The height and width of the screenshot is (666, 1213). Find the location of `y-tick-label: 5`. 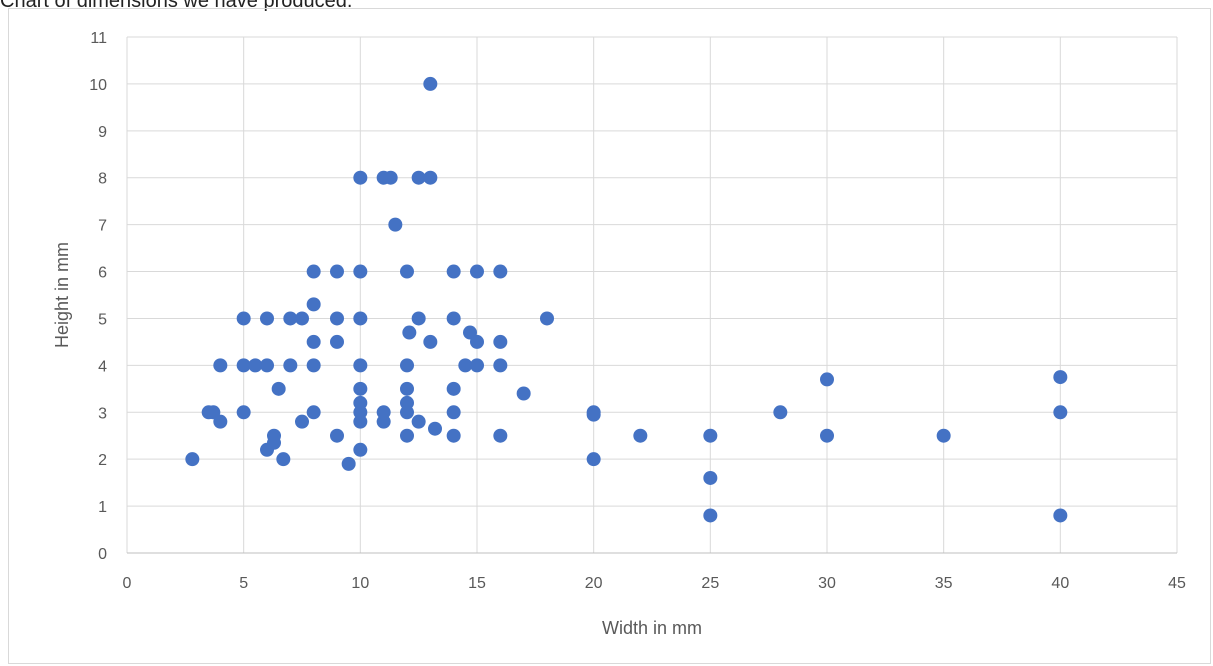

y-tick-label: 5 is located at coordinates (102, 319).